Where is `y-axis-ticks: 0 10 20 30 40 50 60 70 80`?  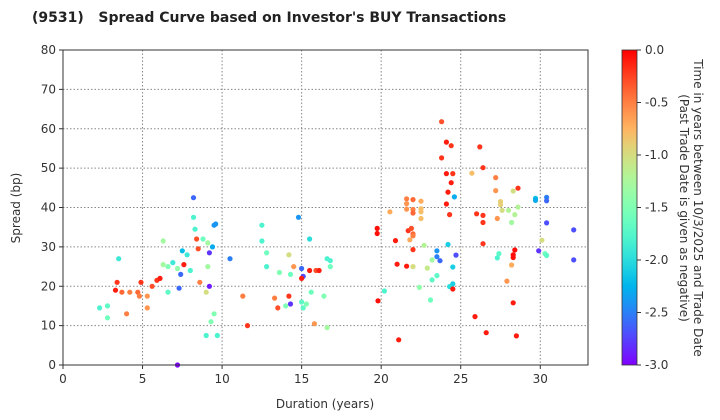 y-axis-ticks: 0 10 20 30 40 50 60 70 80 is located at coordinates (52, 207).